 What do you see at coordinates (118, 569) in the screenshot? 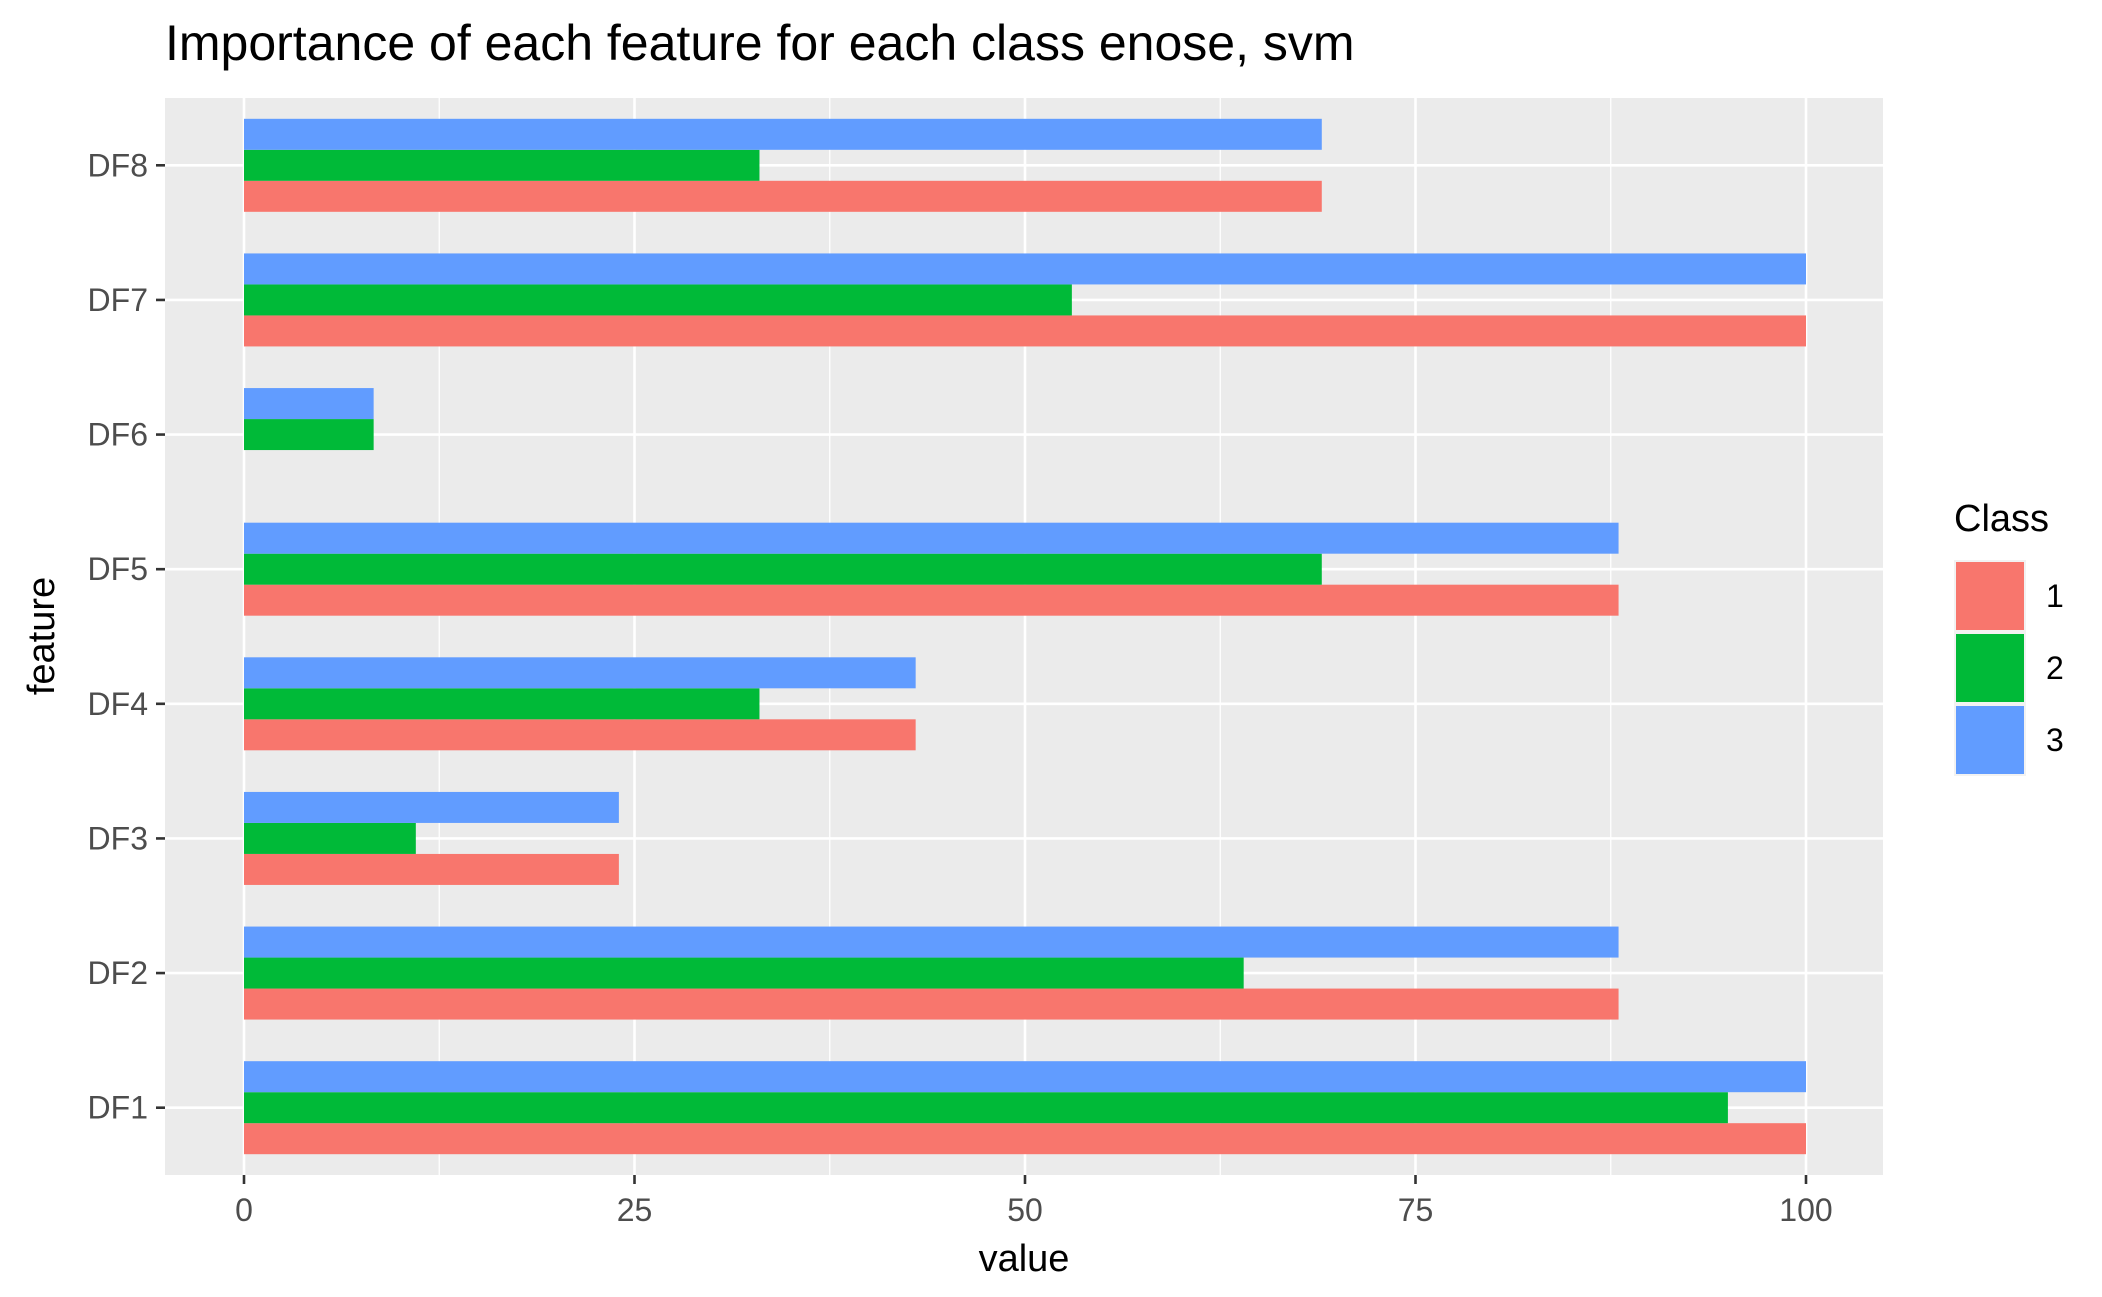
I see `y-tick-label: DF5` at bounding box center [118, 569].